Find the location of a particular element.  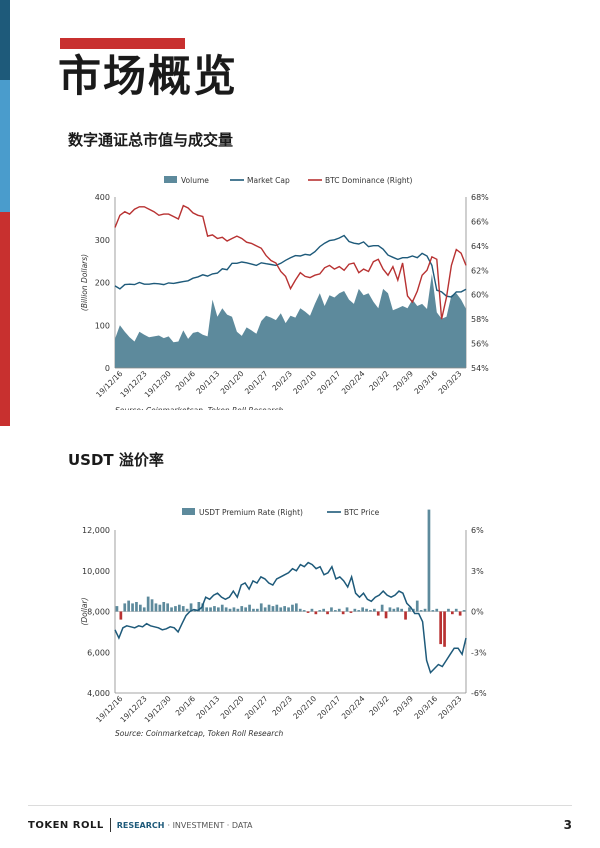

tagline-rest: · INVESTMENT · DATA is located at coordinates (210, 825).